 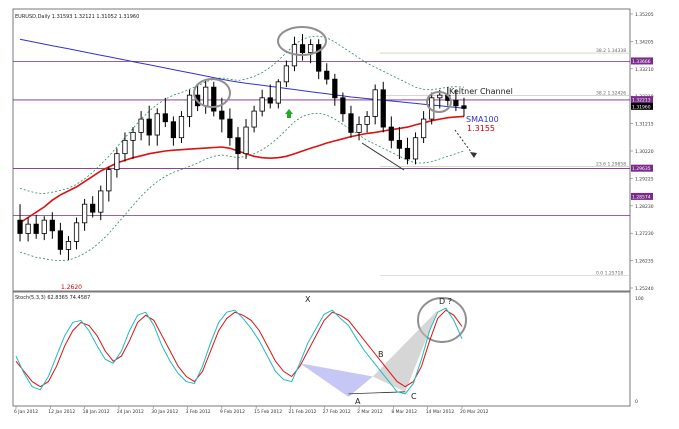 I want to click on y-tick-label-7: 1.28230, so click(x=644, y=207).